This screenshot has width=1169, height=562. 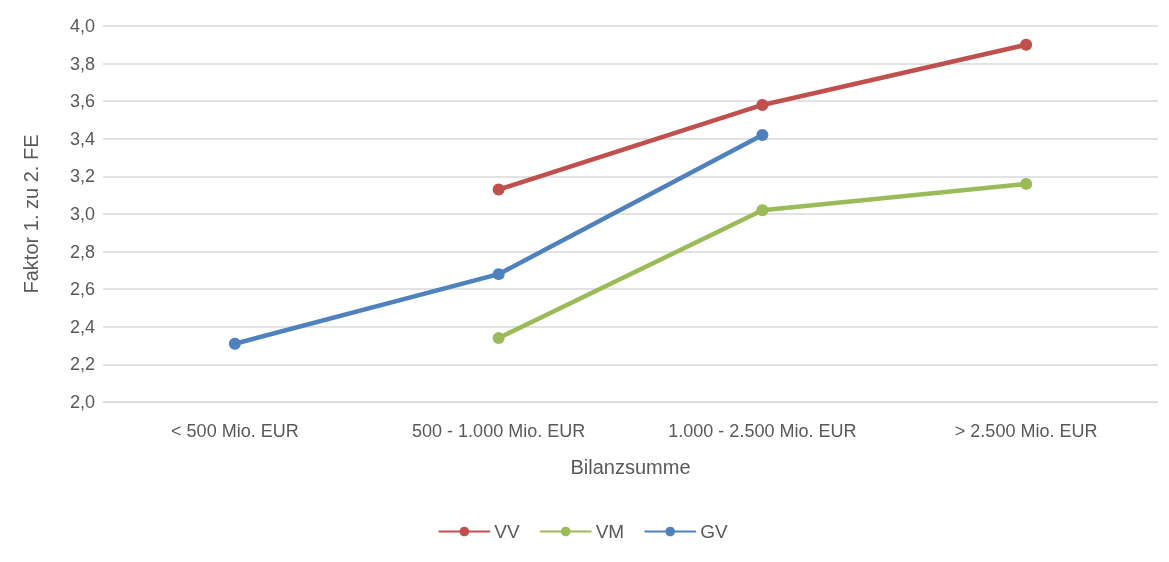 I want to click on legend-label: VM, so click(x=610, y=531).